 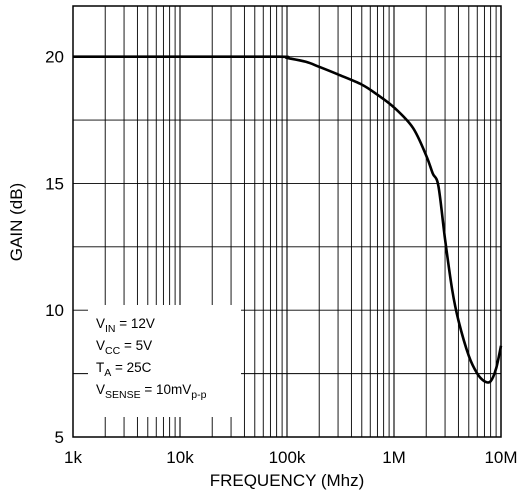 I want to click on x-tick-label: 100k, so click(x=287, y=457).